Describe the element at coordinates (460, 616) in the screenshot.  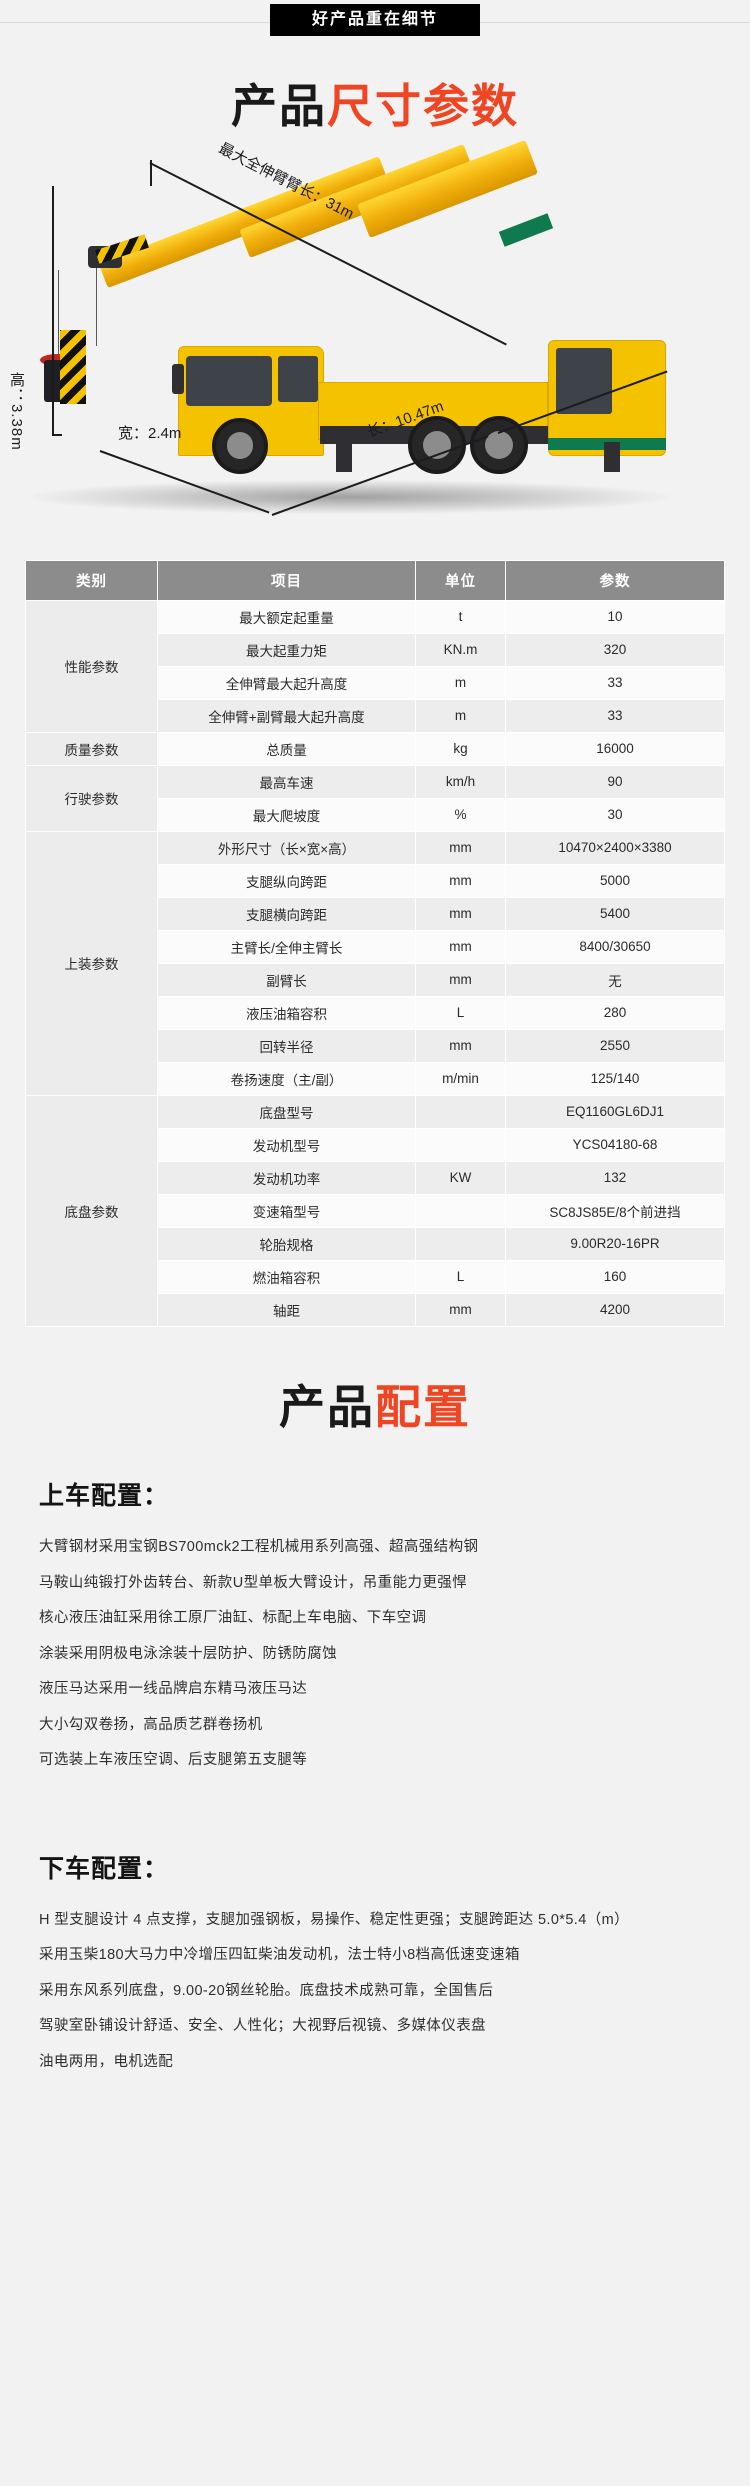
I see `cell-unit: t` at that location.